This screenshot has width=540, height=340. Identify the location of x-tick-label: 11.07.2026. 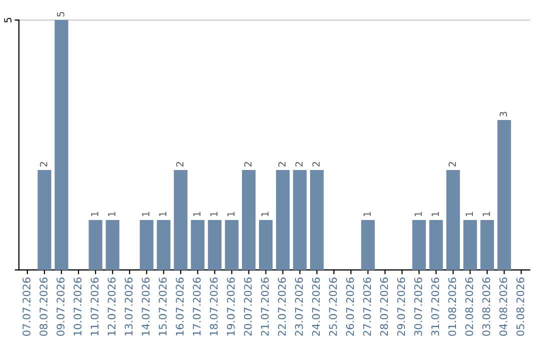
(94, 307).